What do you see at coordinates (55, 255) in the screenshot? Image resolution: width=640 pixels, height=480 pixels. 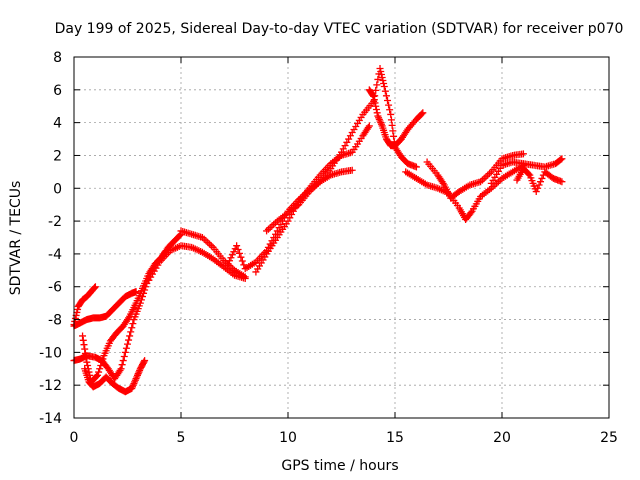 I see `y-tick-label: -4` at bounding box center [55, 255].